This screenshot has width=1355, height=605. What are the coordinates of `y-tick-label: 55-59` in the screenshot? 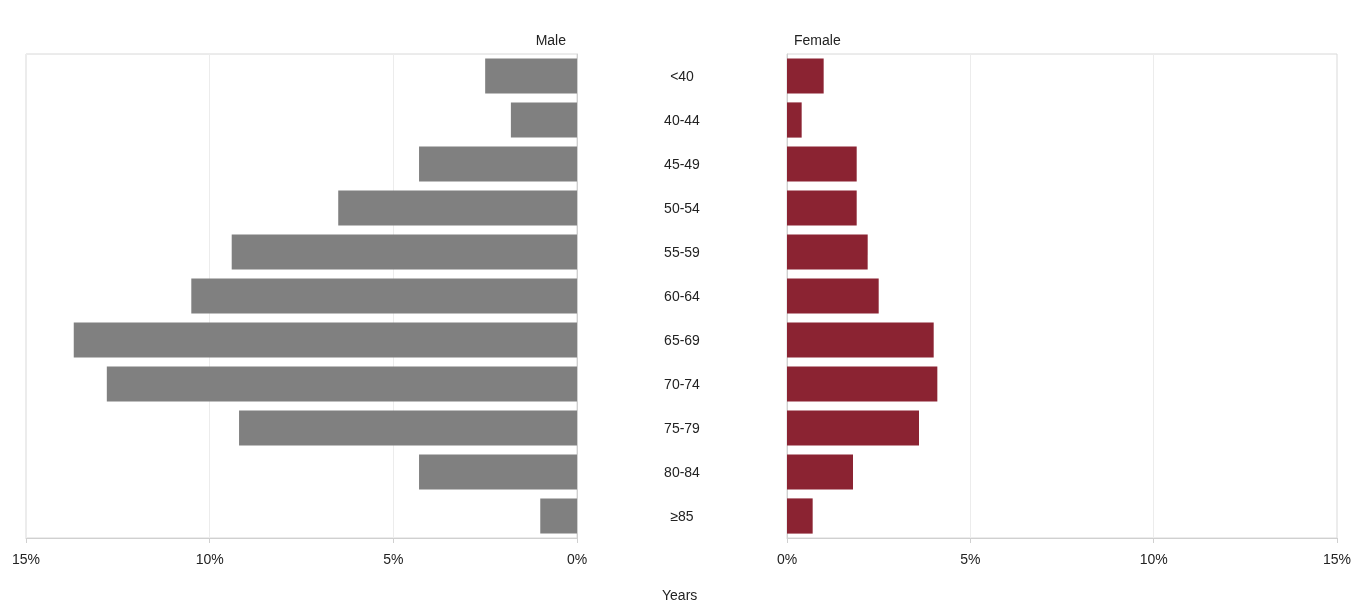 It's located at (682, 252).